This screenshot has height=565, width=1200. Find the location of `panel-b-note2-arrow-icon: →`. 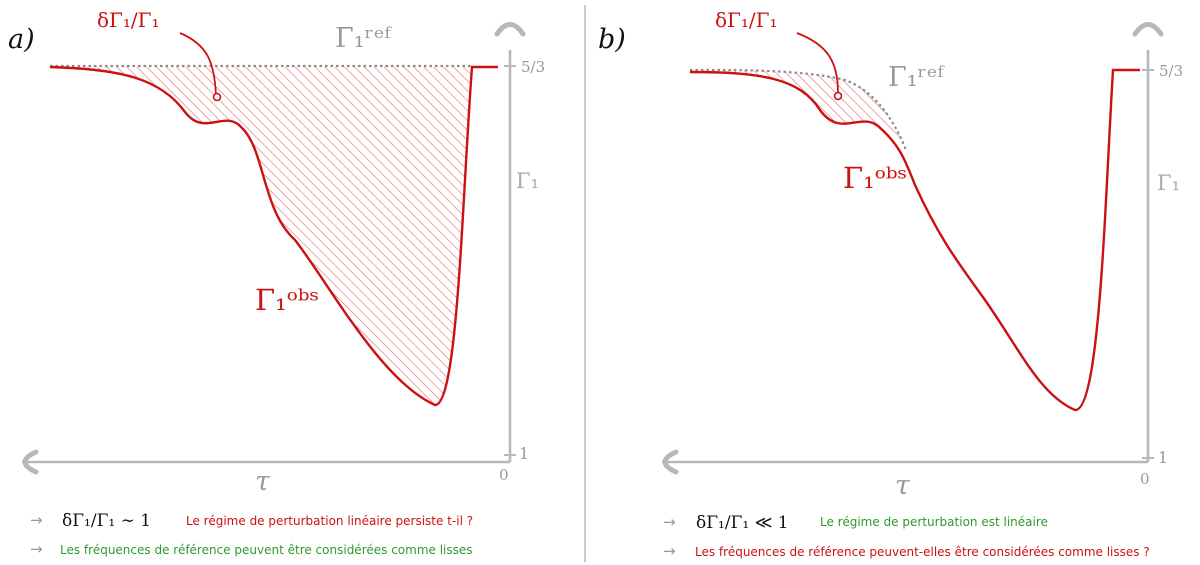

panel-b-note2-arrow-icon: → is located at coordinates (669, 551).